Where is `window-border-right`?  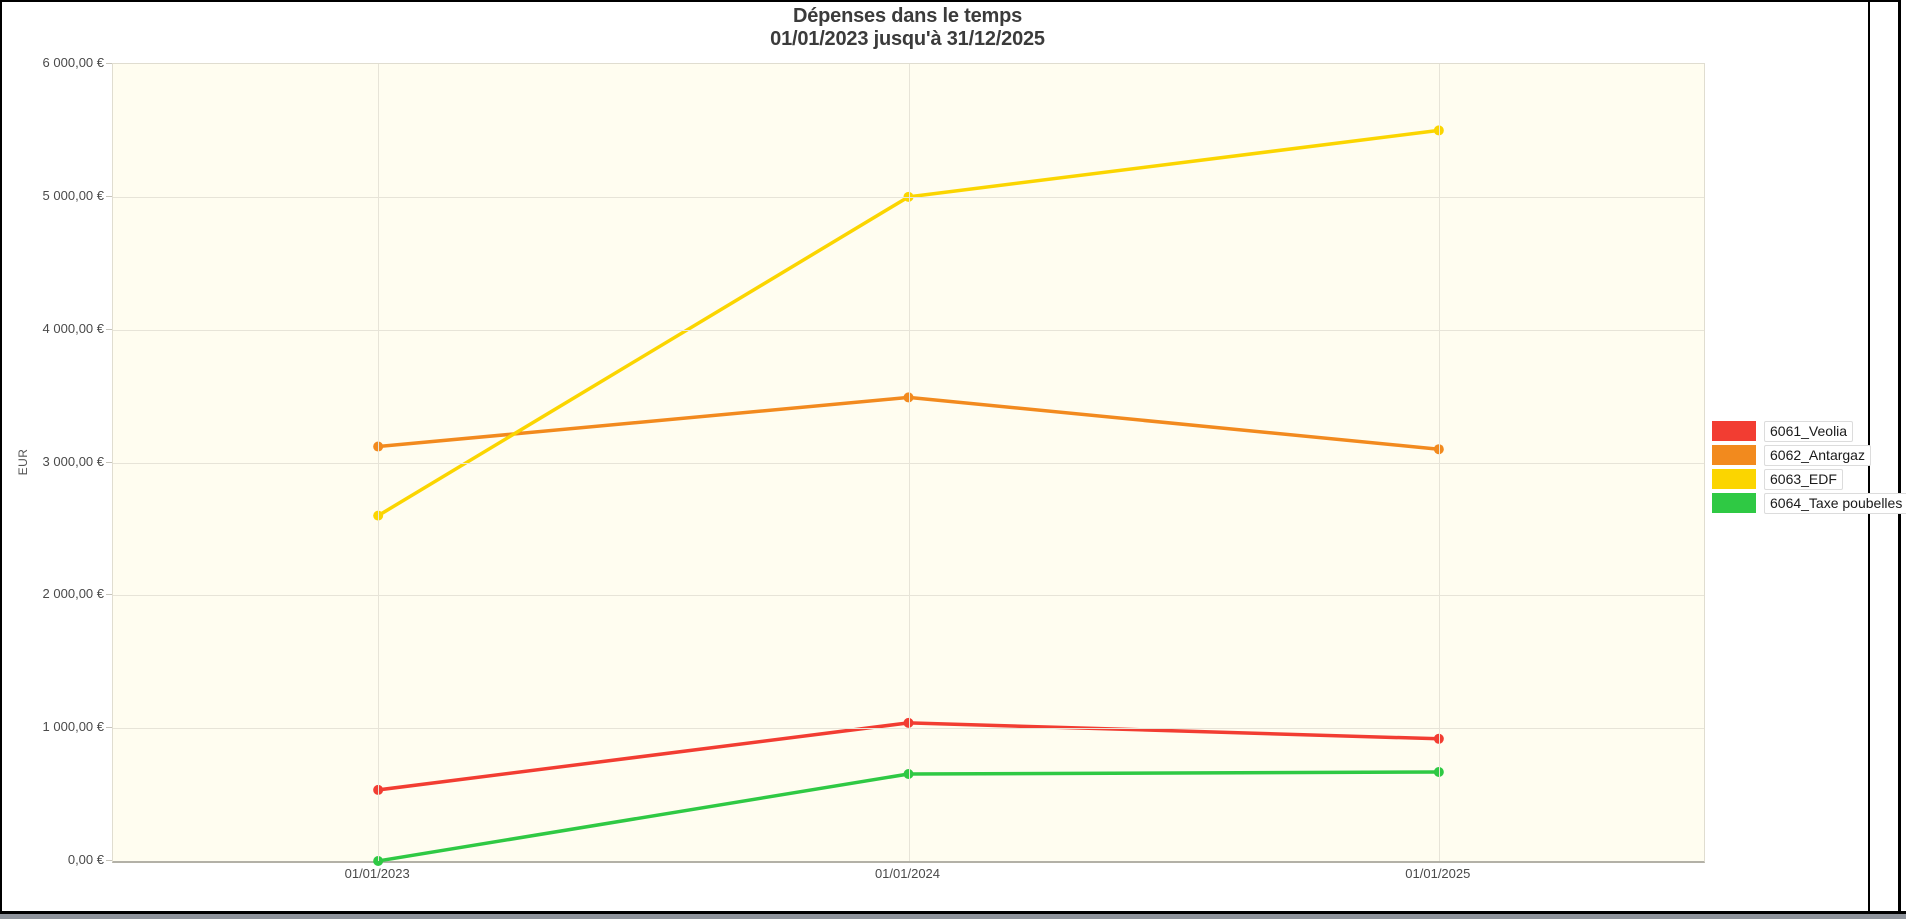
window-border-right is located at coordinates (1899, 456).